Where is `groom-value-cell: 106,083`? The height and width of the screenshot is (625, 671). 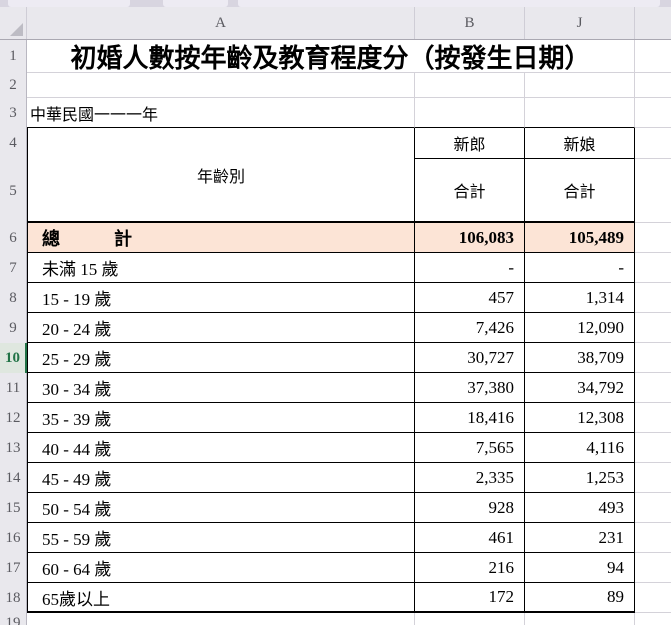 groom-value-cell: 106,083 is located at coordinates (470, 238).